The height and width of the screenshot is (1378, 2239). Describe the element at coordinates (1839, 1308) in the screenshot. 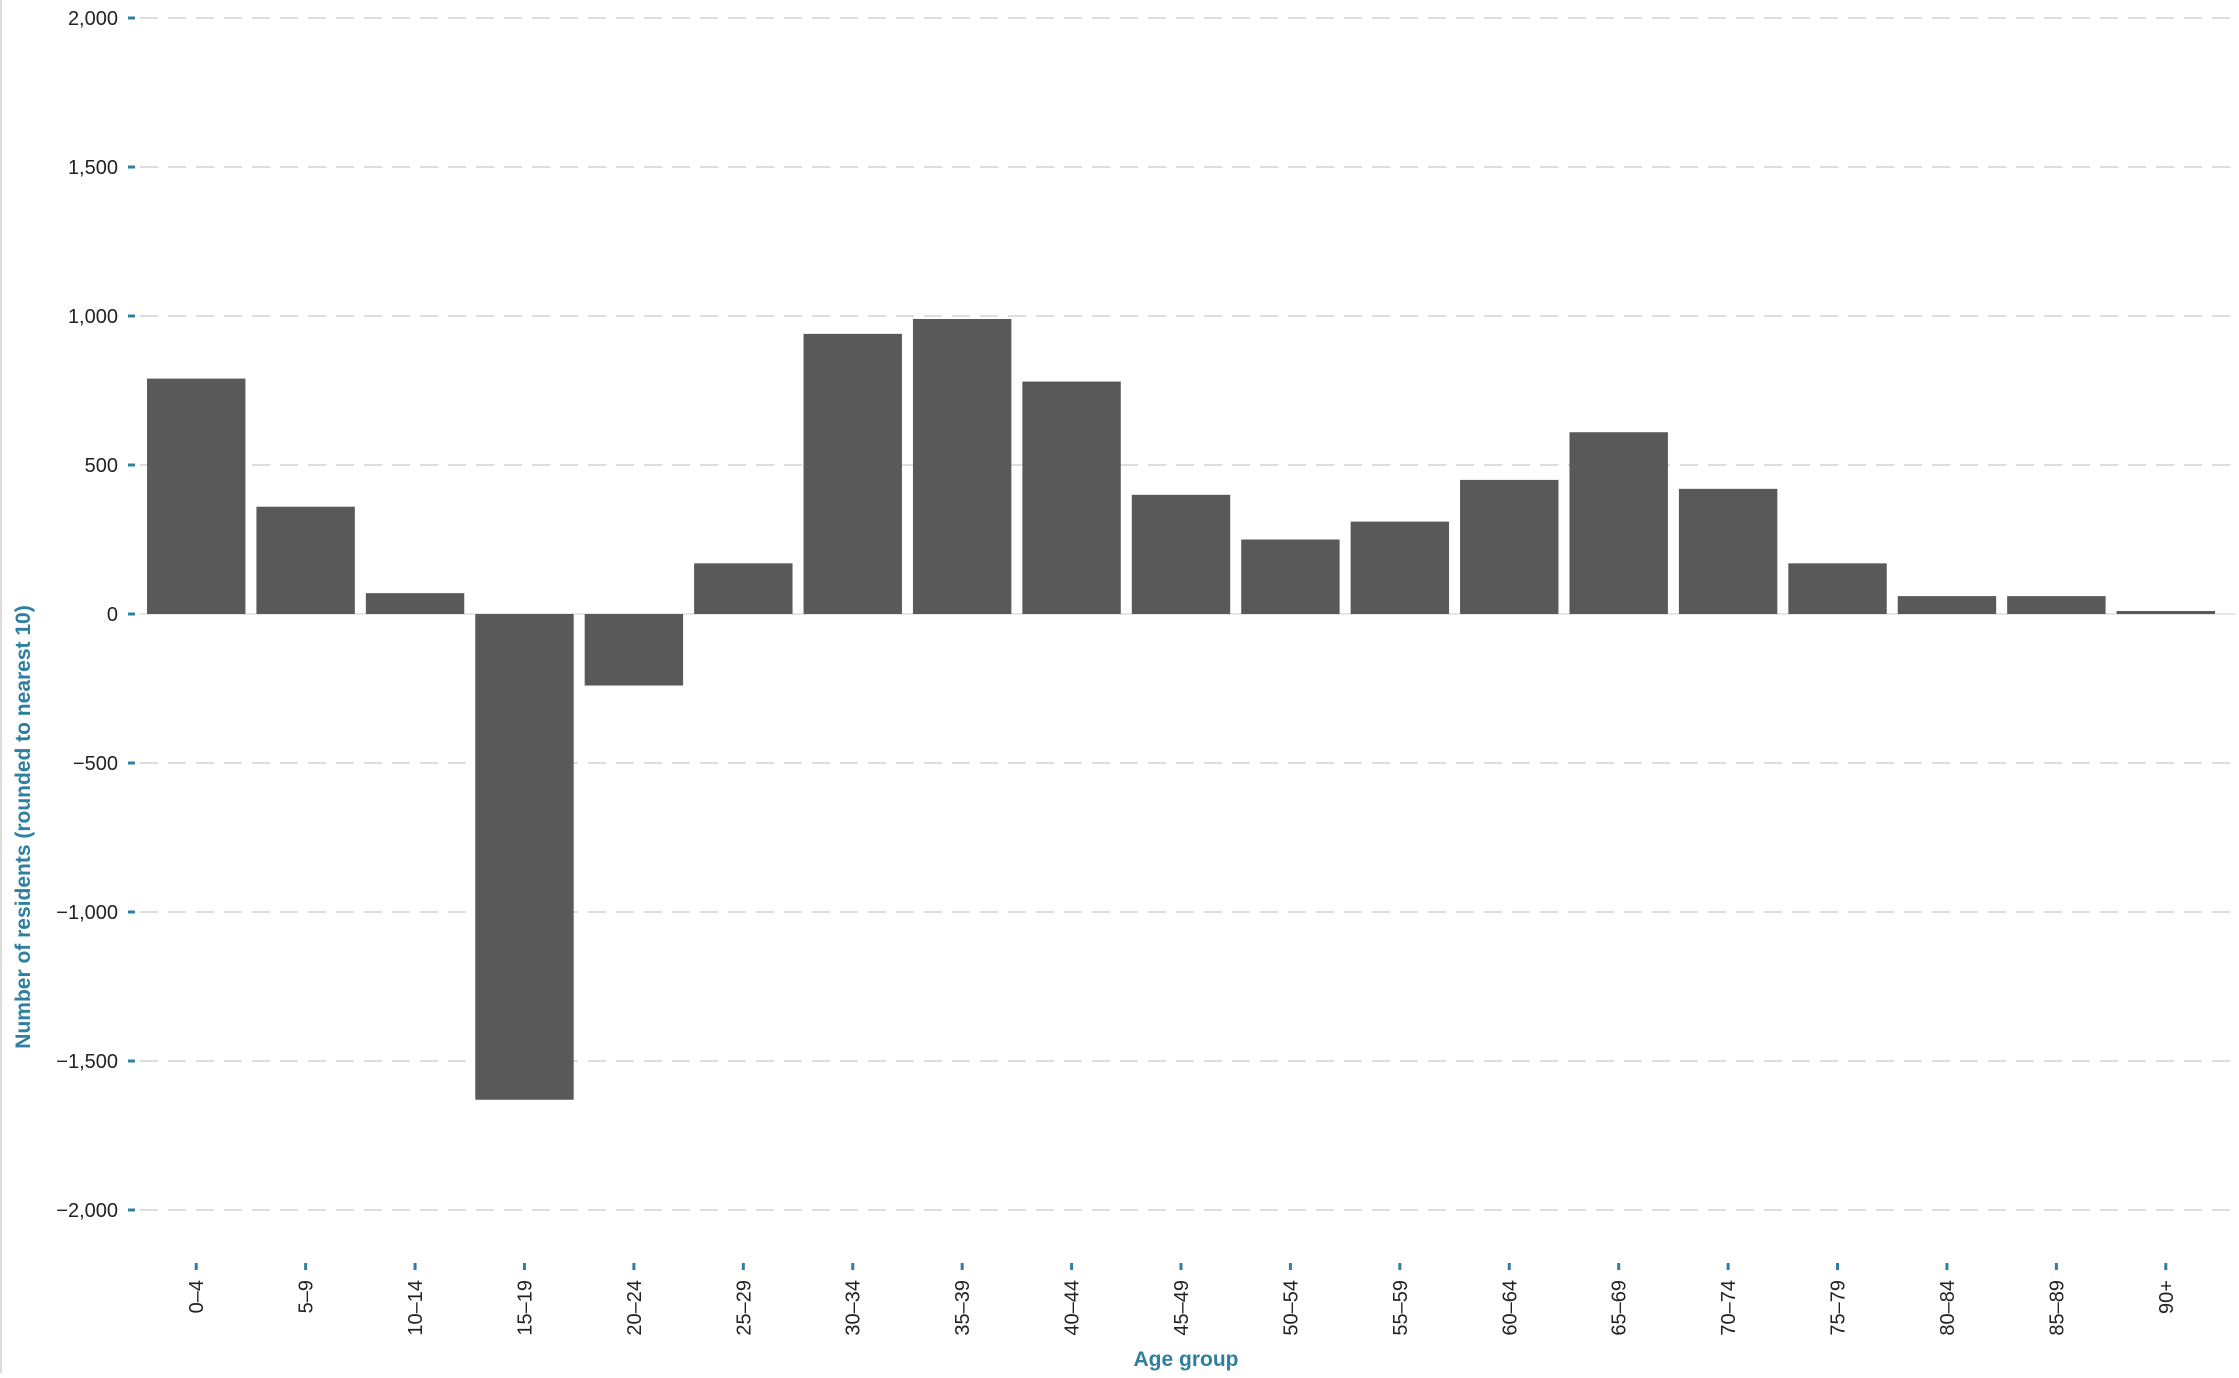

I see `x-tick-label: 75–79` at that location.